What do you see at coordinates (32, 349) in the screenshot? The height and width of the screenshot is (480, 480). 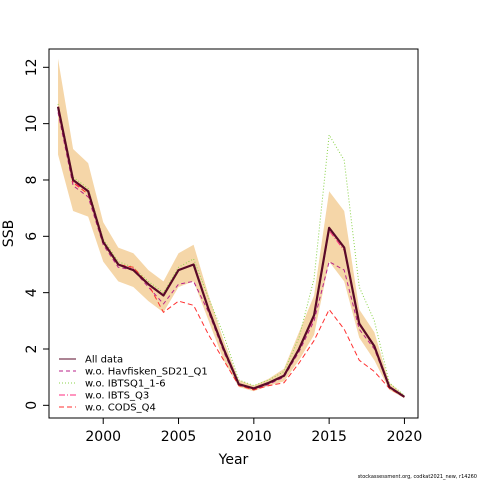 I see `y-tick-label: 2` at bounding box center [32, 349].